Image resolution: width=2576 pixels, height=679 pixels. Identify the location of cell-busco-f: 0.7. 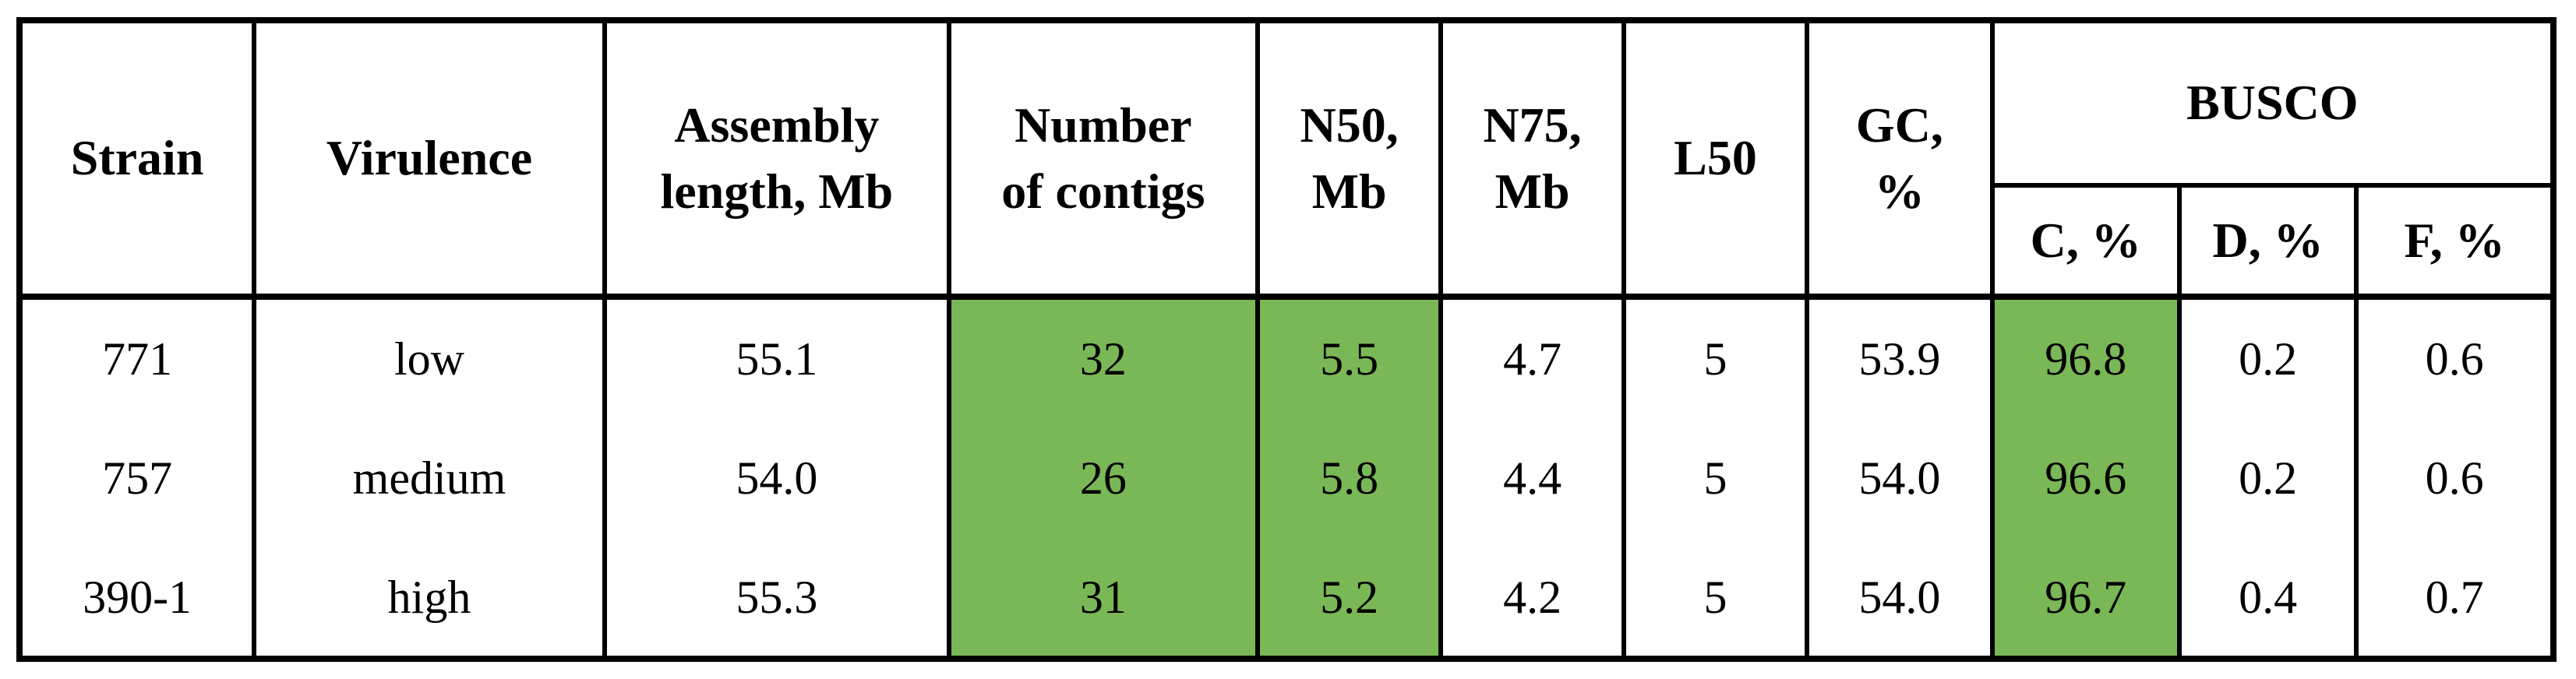
(2455, 599).